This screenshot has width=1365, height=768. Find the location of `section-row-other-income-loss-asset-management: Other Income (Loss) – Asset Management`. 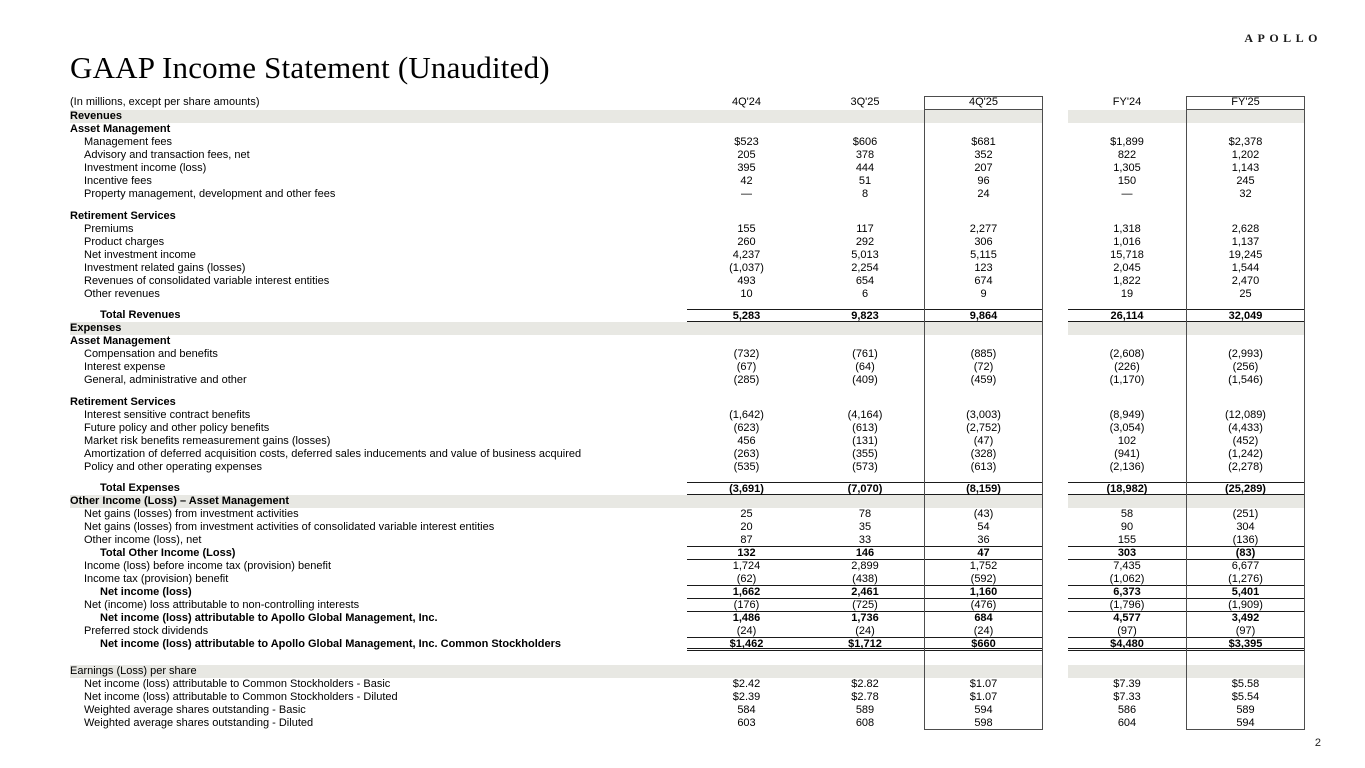

section-row-other-income-loss-asset-management: Other Income (Loss) – Asset Management is located at coordinates (687, 501).